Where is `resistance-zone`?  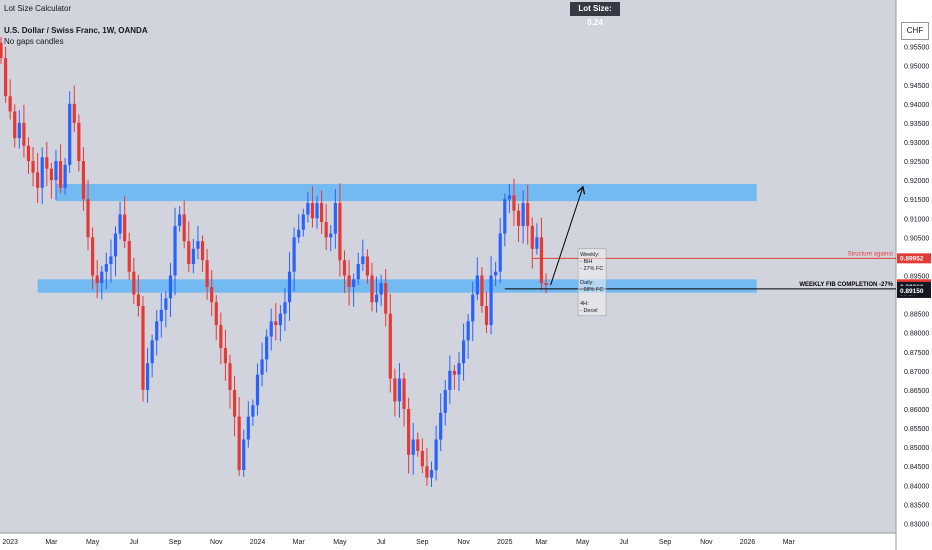 resistance-zone is located at coordinates (406, 192).